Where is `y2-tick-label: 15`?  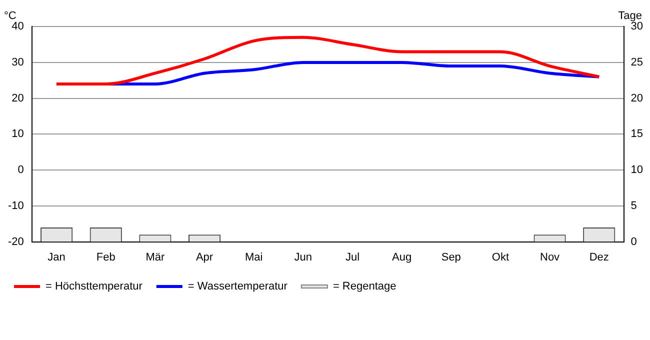
y2-tick-label: 15 is located at coordinates (637, 134).